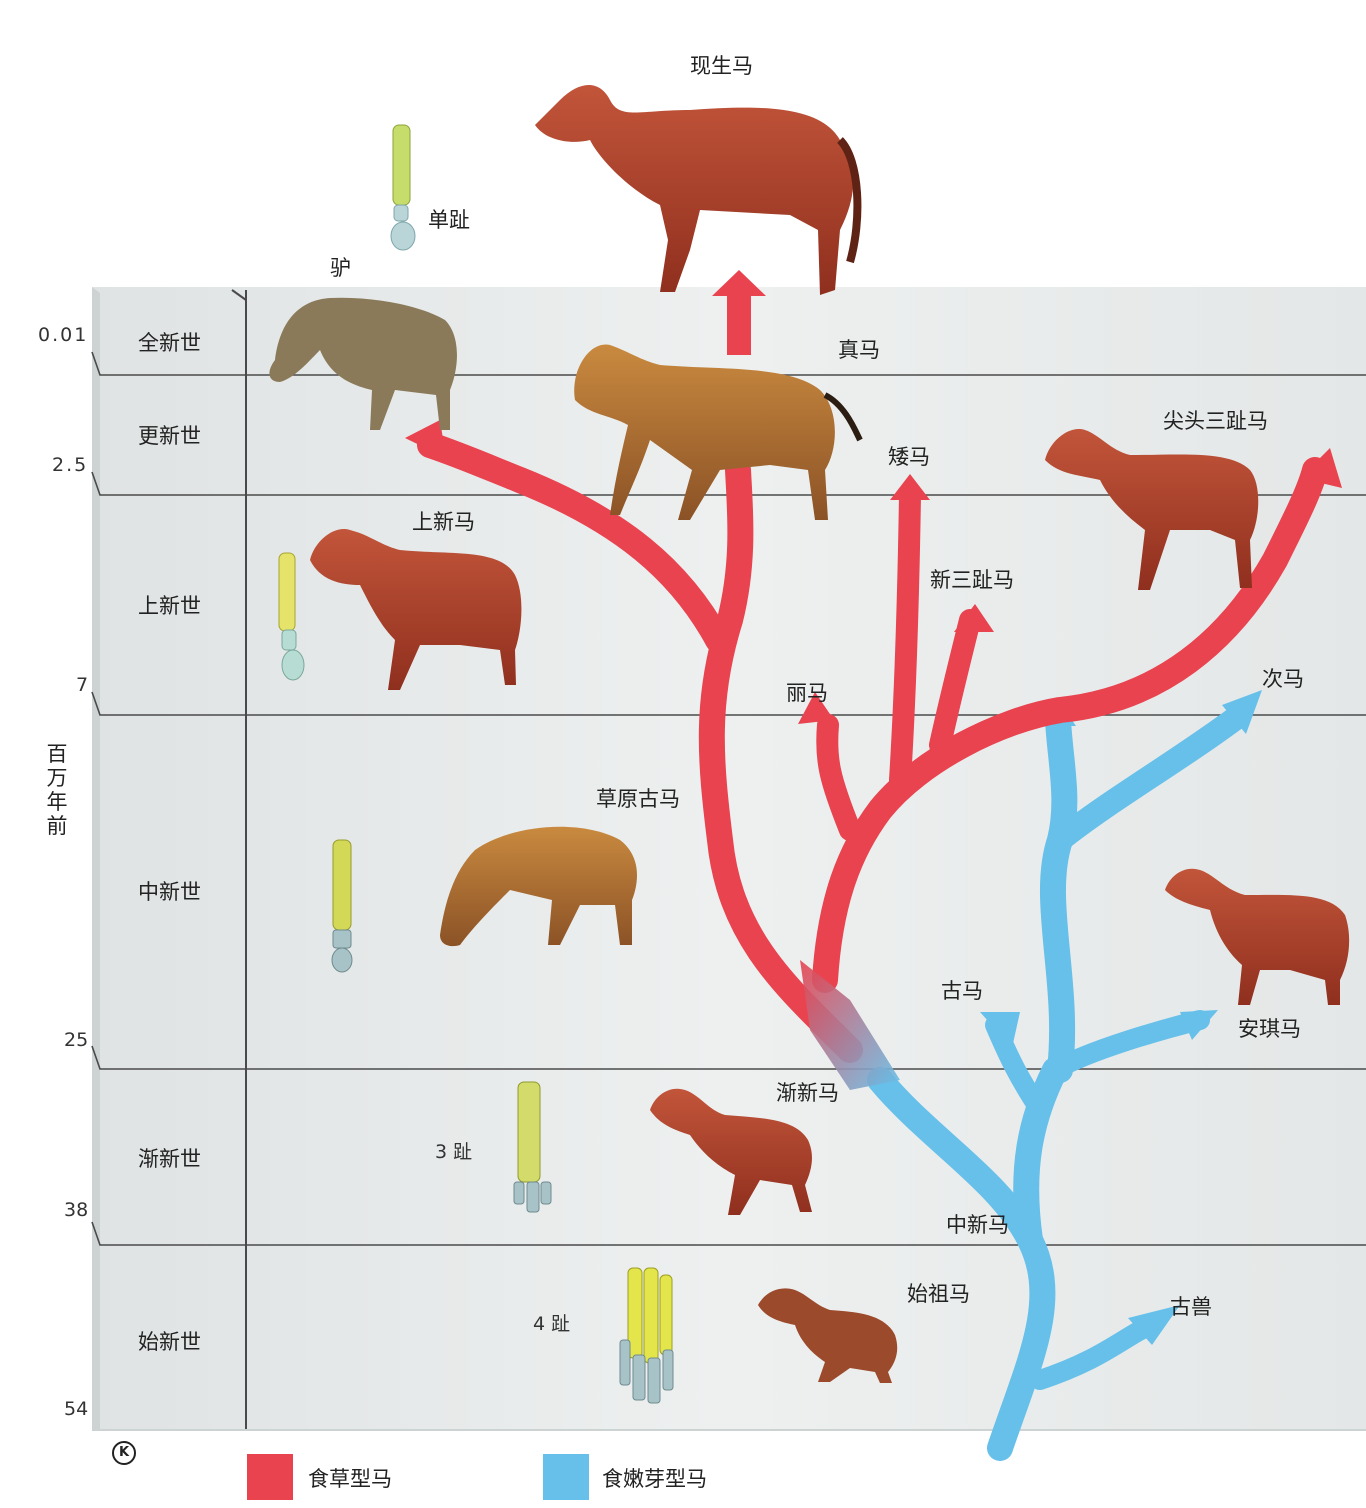  I want to click on label-modern-horse: 现生马, so click(721, 66).